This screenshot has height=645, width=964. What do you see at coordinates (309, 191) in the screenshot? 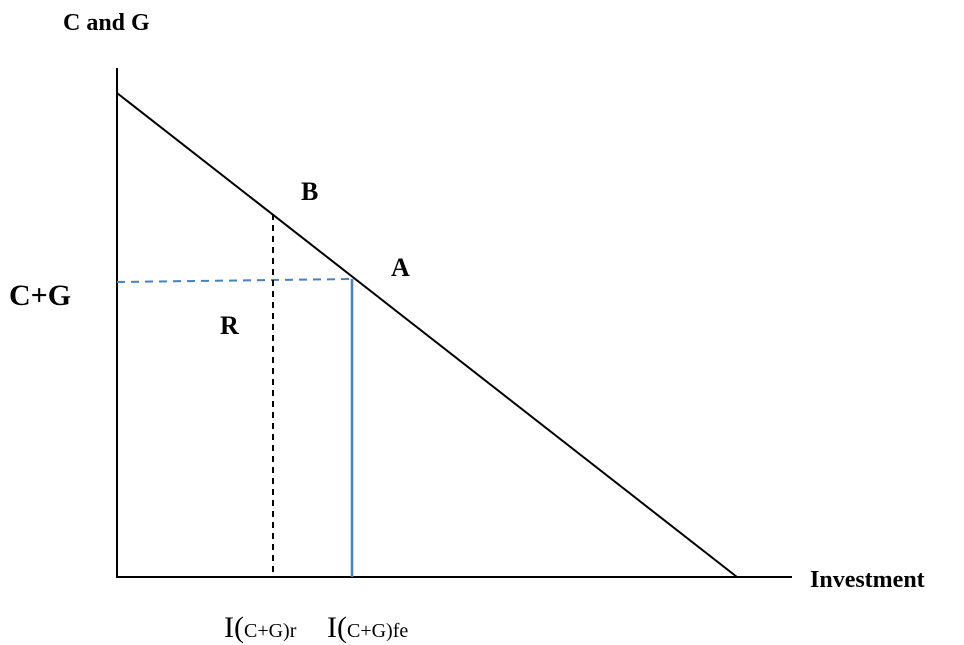
I see `point-b-label: B` at bounding box center [309, 191].